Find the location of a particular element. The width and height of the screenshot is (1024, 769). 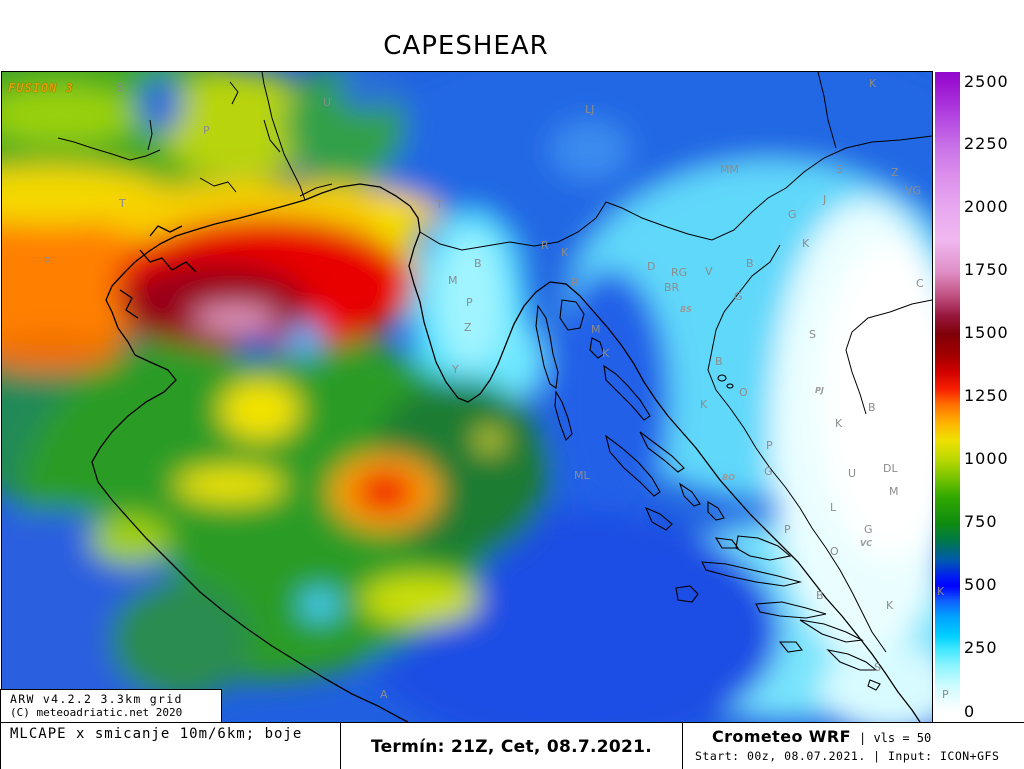

colorbar-tick-label: 500 is located at coordinates (981, 584).